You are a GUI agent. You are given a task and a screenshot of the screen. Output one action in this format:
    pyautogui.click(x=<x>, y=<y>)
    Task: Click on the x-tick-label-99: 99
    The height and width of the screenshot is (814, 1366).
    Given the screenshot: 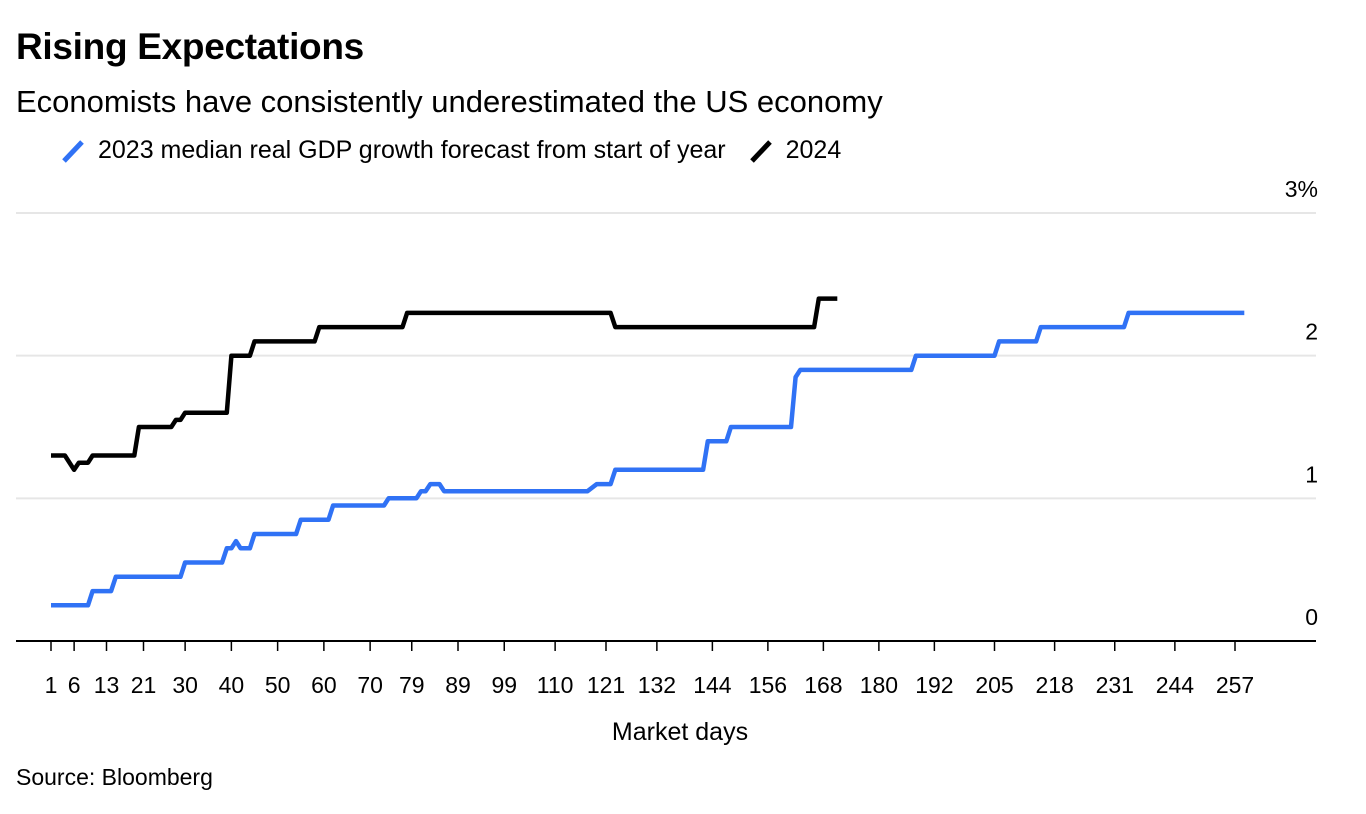 What is the action you would take?
    pyautogui.click(x=504, y=685)
    